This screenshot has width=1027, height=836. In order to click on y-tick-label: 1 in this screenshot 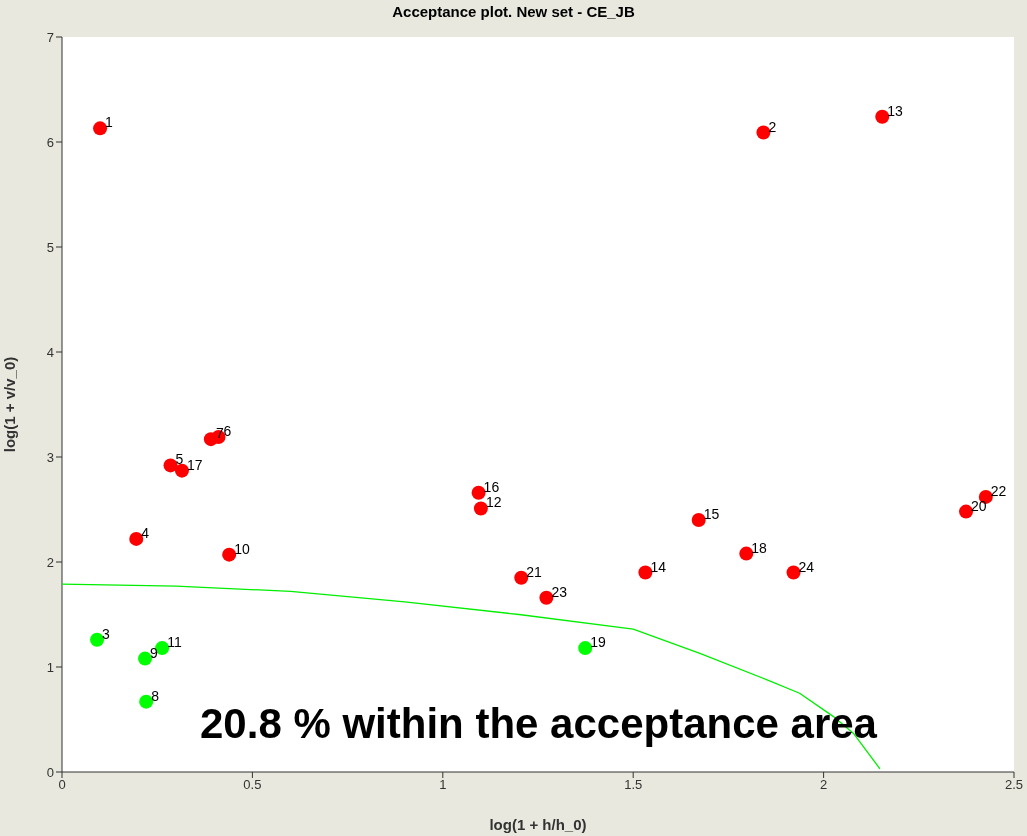, I will do `click(50, 667)`.